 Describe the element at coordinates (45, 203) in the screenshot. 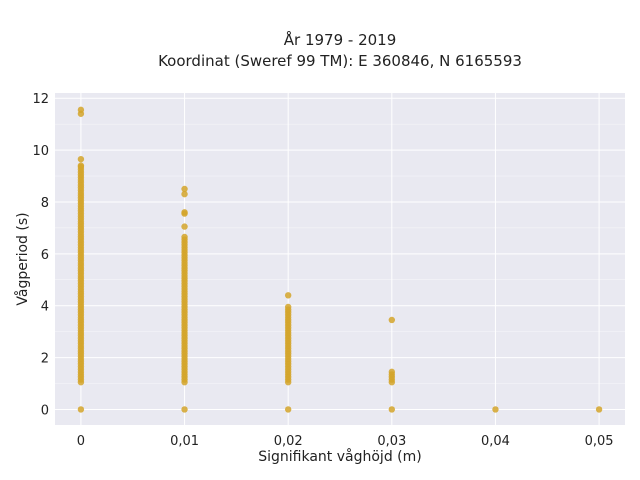

I see `y-tick-label: 8` at that location.